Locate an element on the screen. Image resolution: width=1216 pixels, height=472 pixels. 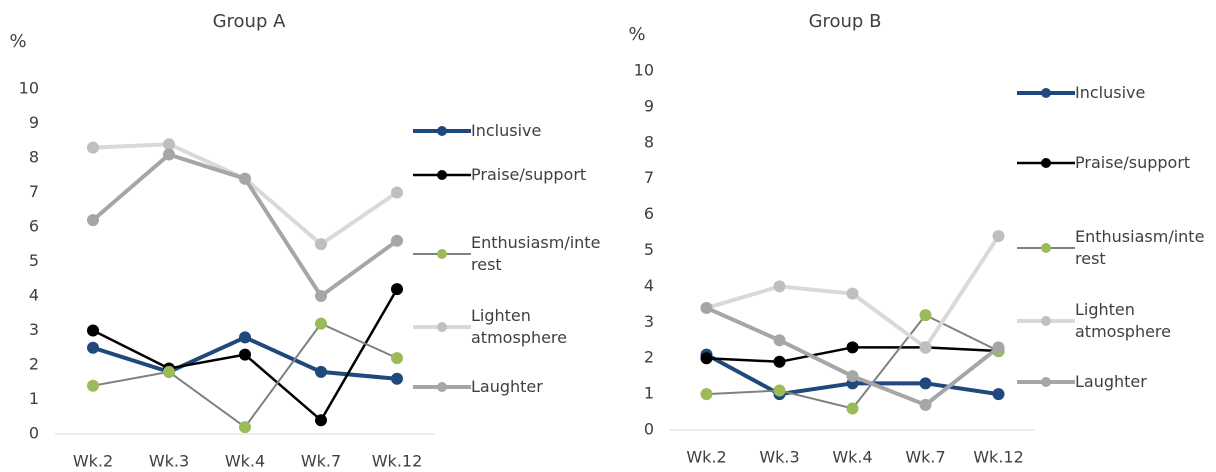
x-tick-label: Wk.3 is located at coordinates (169, 461).